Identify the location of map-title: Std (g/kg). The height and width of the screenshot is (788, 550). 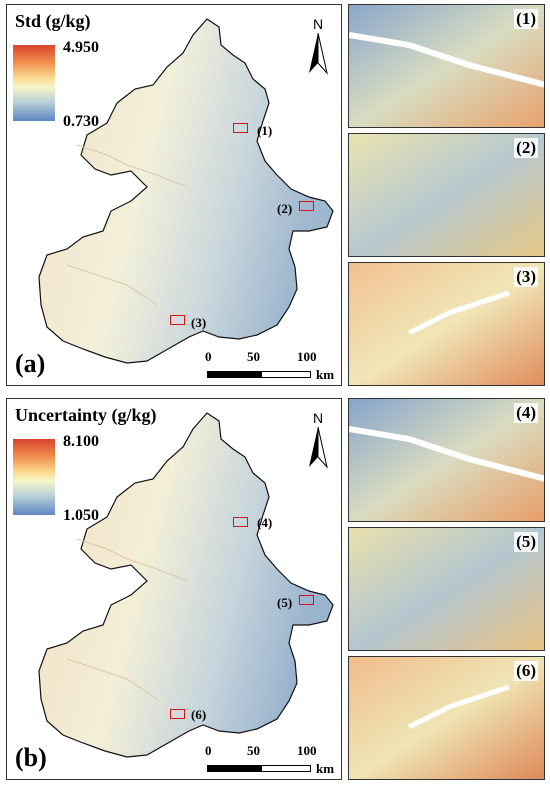
(53, 21).